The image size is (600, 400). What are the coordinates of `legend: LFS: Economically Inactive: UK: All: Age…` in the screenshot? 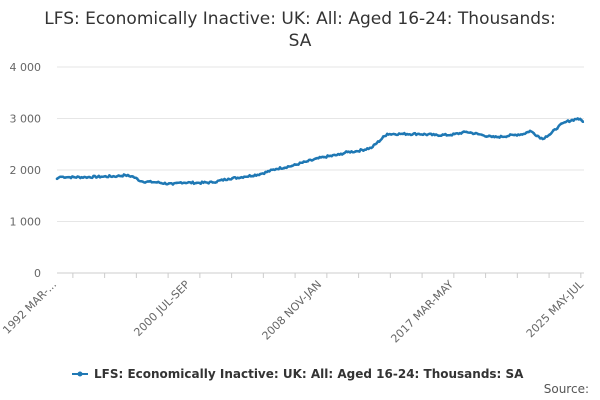 It's located at (298, 374).